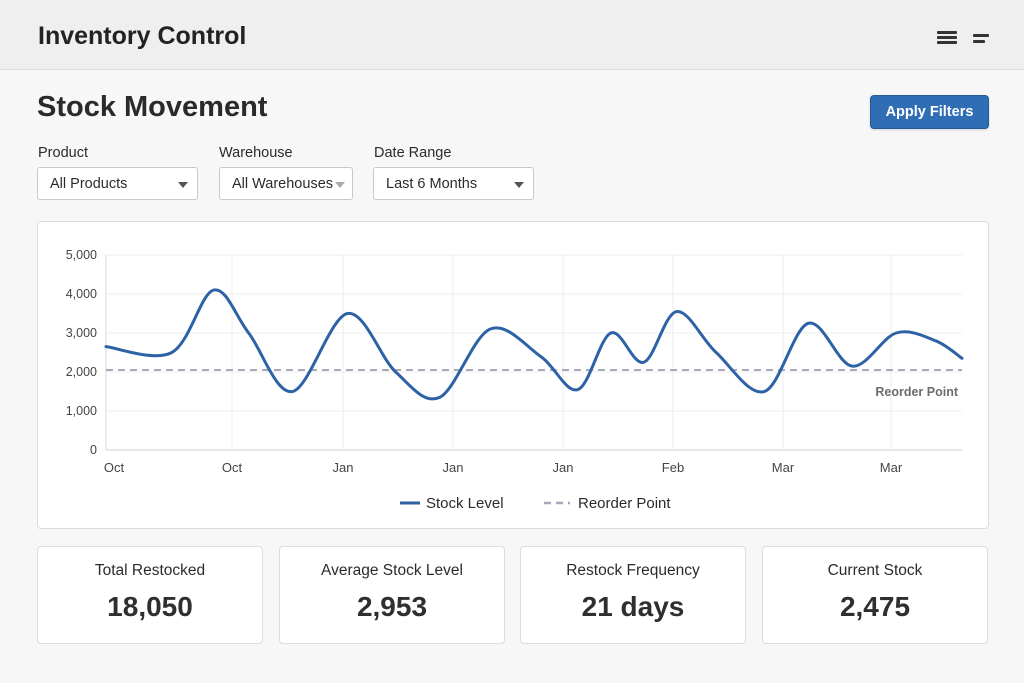 This screenshot has height=683, width=1024. What do you see at coordinates (392, 570) in the screenshot?
I see `stat-label: Average Stock Level` at bounding box center [392, 570].